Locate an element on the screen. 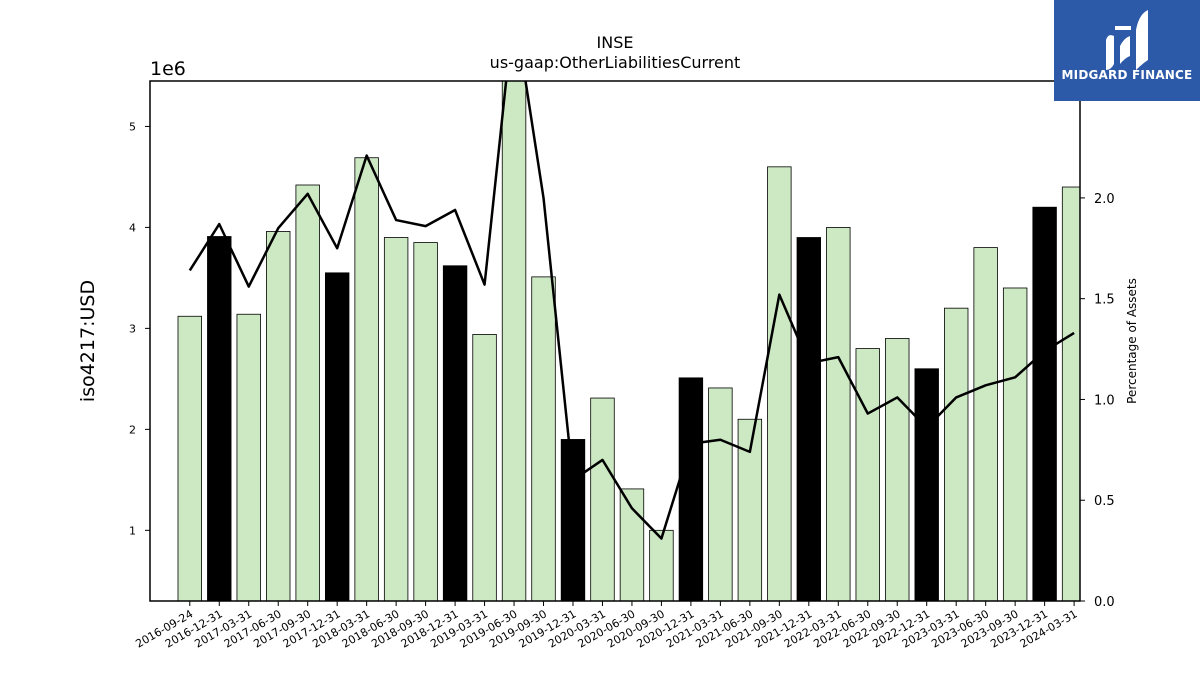  y2-tick-label: 1.5 is located at coordinates (1104, 300).